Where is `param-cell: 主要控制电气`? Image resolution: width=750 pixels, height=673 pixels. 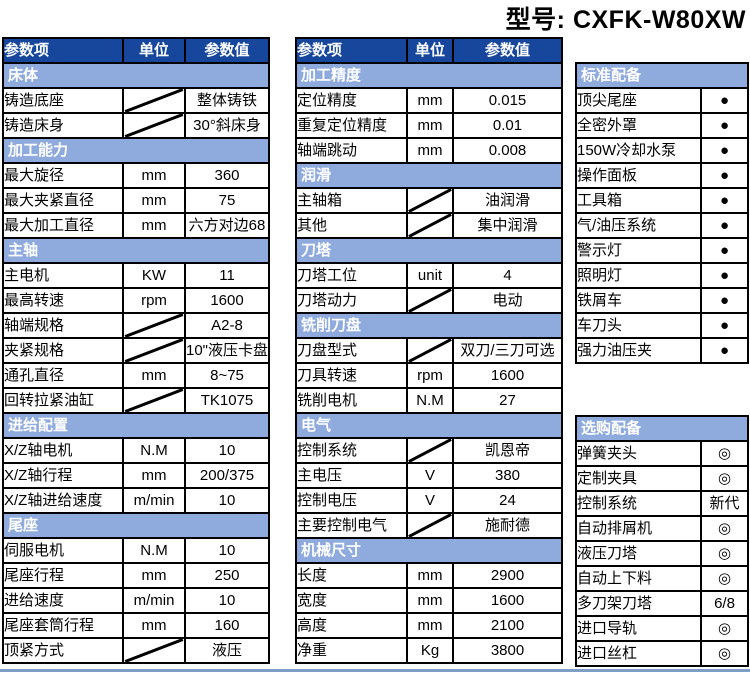 param-cell: 主要控制电气 is located at coordinates (351, 525).